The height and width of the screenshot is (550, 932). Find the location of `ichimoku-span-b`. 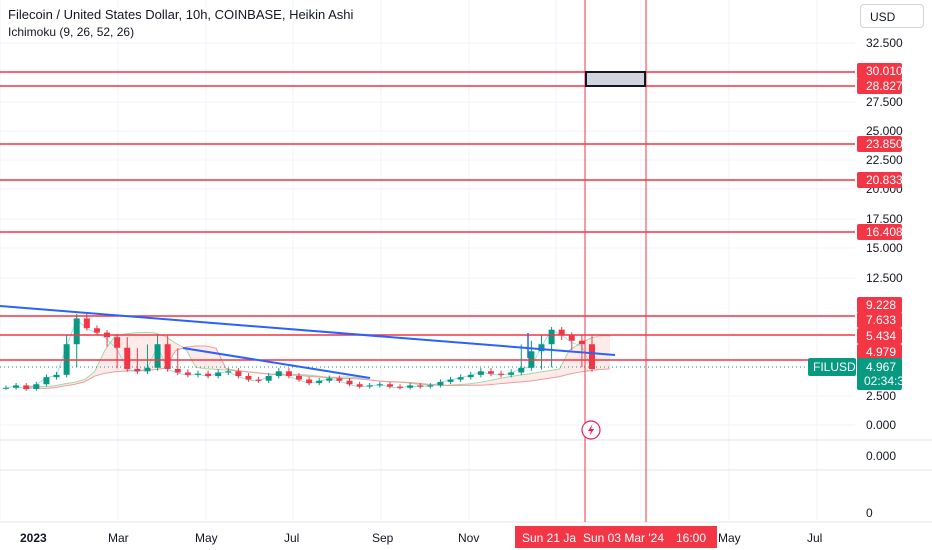

ichimoku-span-b is located at coordinates (317, 367).